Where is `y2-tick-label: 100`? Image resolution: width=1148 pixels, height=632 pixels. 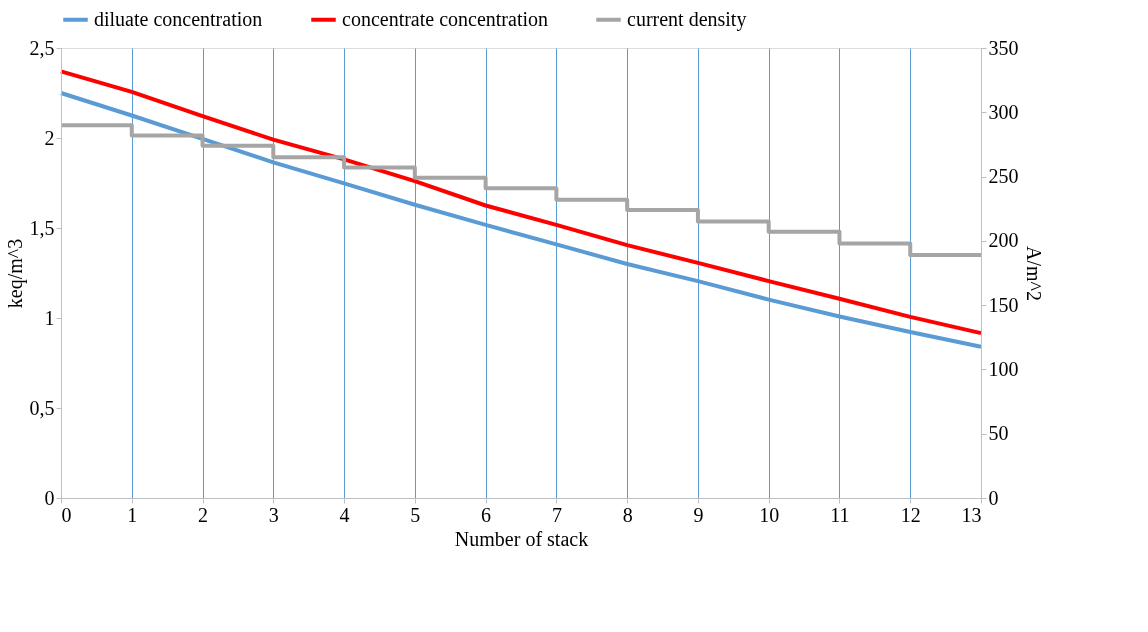 y2-tick-label: 100 is located at coordinates (1003, 368).